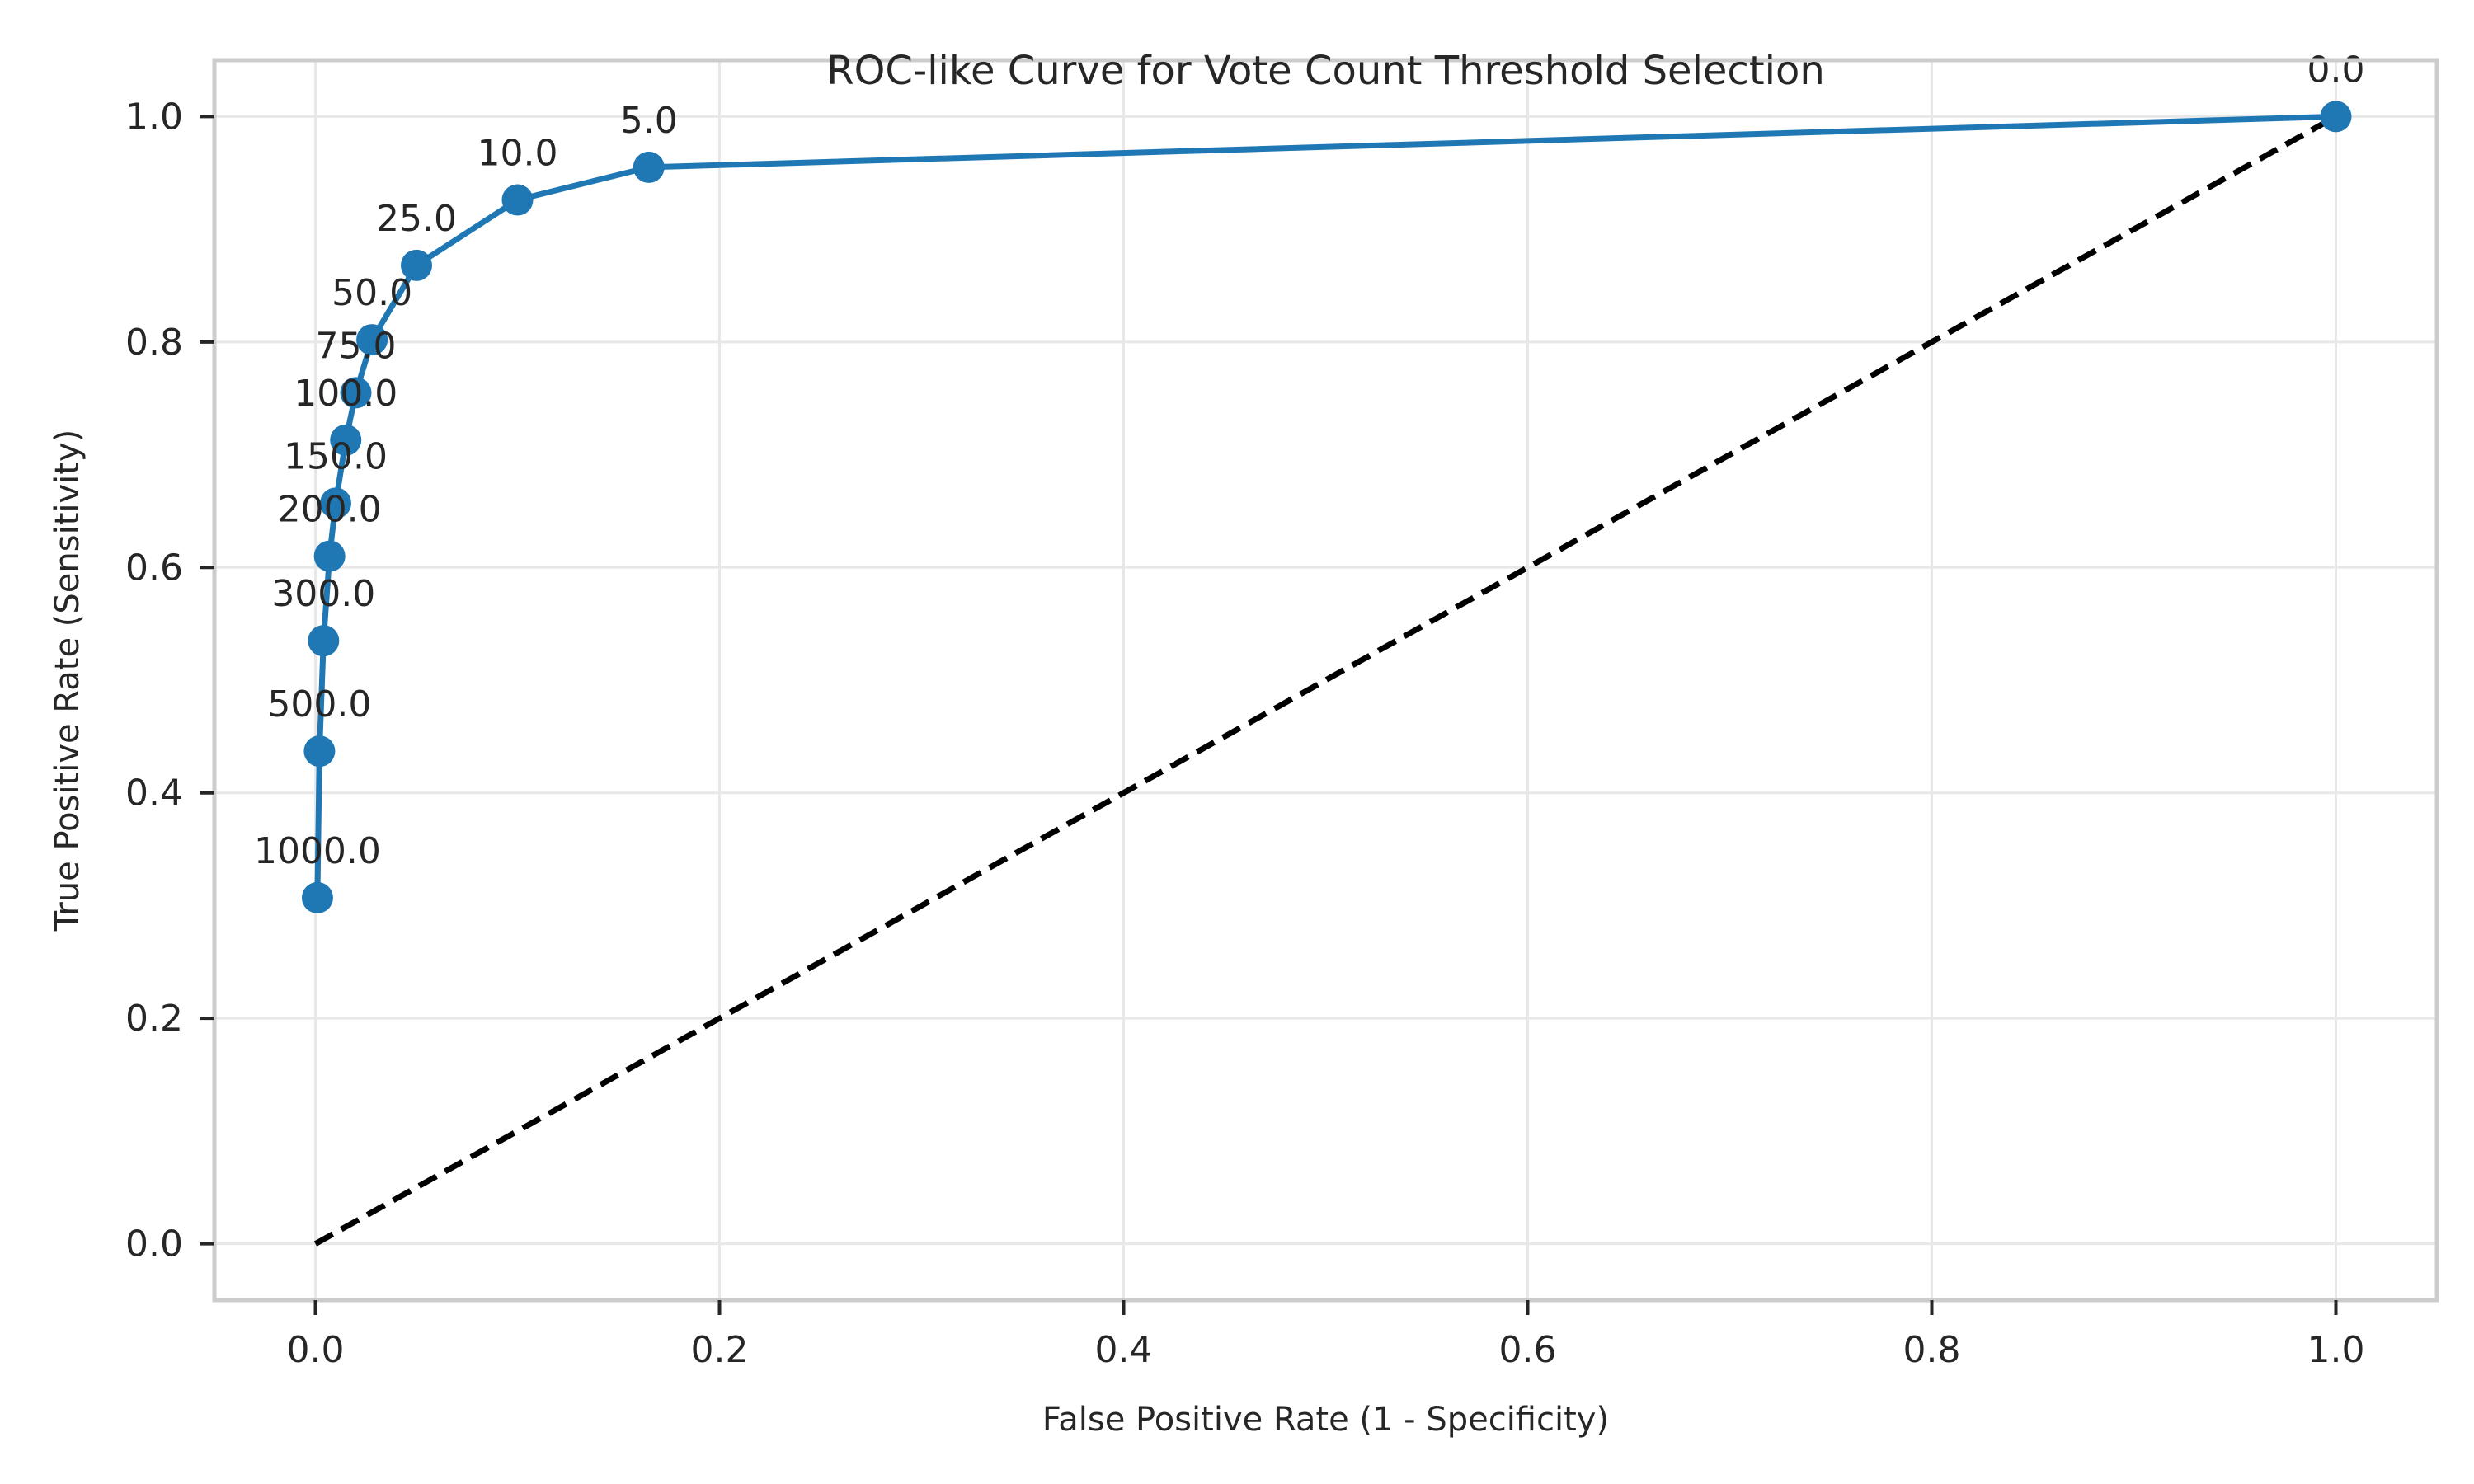 The height and width of the screenshot is (1484, 2474). What do you see at coordinates (416, 219) in the screenshot?
I see `threshold-label: 25.0` at bounding box center [416, 219].